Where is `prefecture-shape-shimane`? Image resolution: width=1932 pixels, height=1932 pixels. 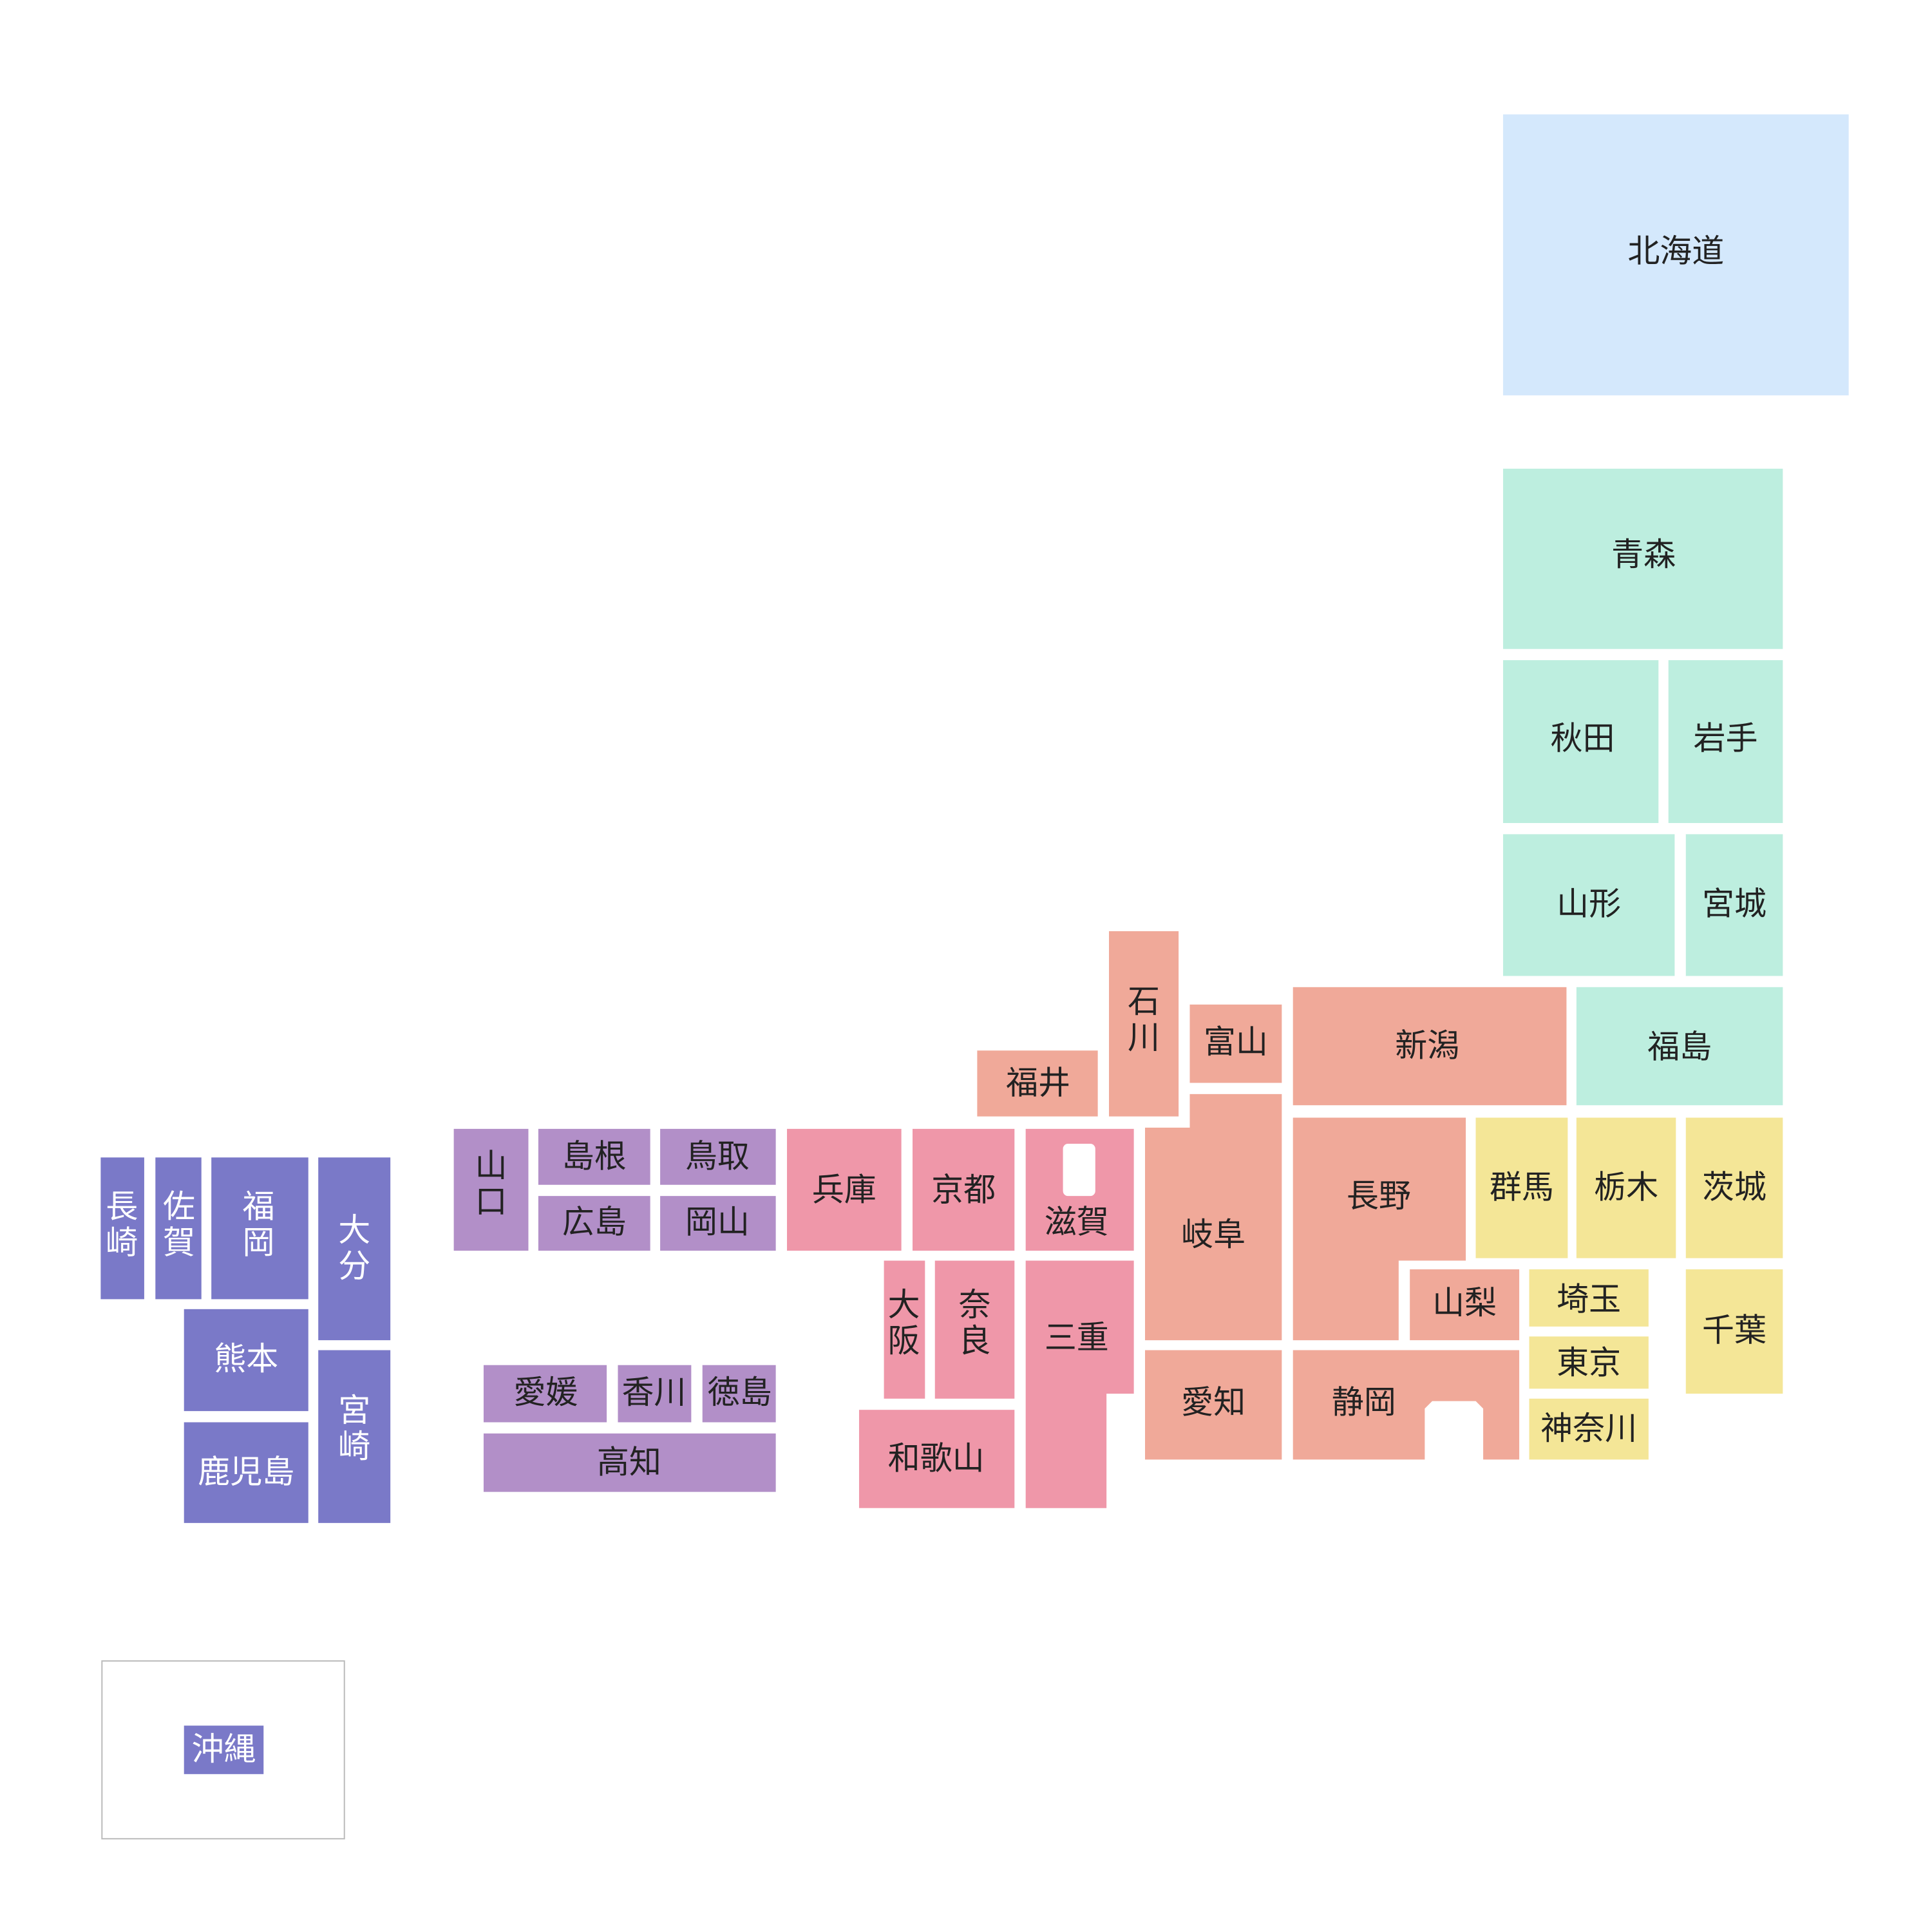 prefecture-shape-shimane is located at coordinates (594, 1157).